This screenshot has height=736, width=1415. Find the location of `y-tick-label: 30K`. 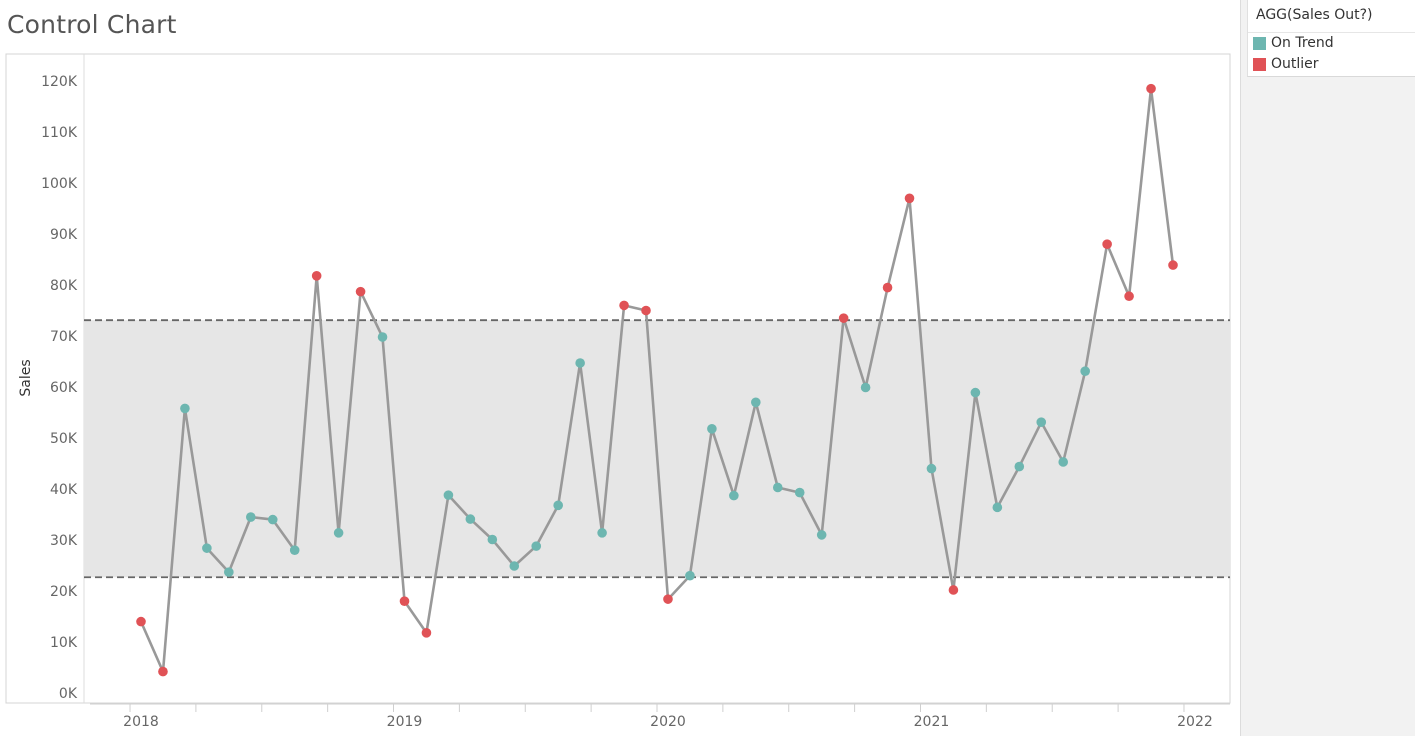

y-tick-label: 30K is located at coordinates (64, 541).